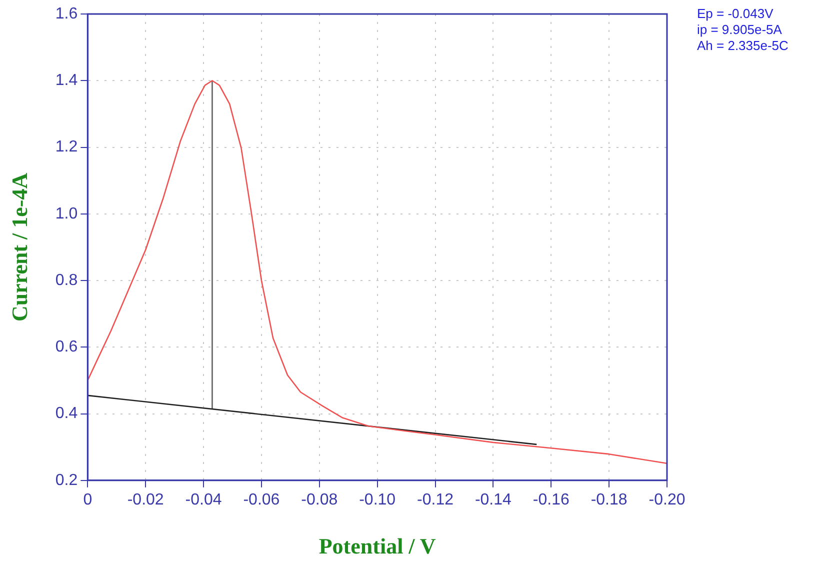 This screenshot has height=571, width=817. I want to click on x-tick-label: -0.20, so click(667, 499).